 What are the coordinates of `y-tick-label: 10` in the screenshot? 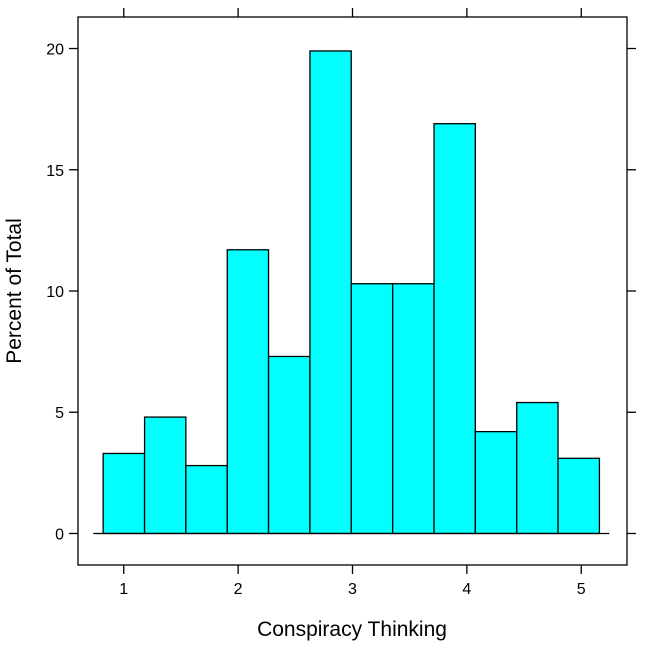 It's located at (55, 292).